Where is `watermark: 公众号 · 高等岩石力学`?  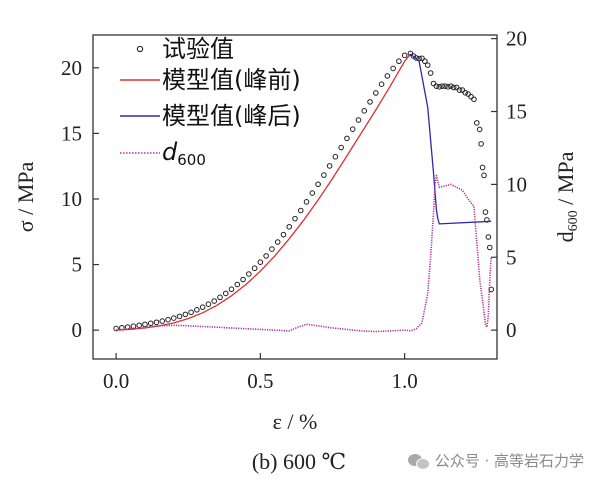 watermark: 公众号 · 高等岩石力学 is located at coordinates (495, 460).